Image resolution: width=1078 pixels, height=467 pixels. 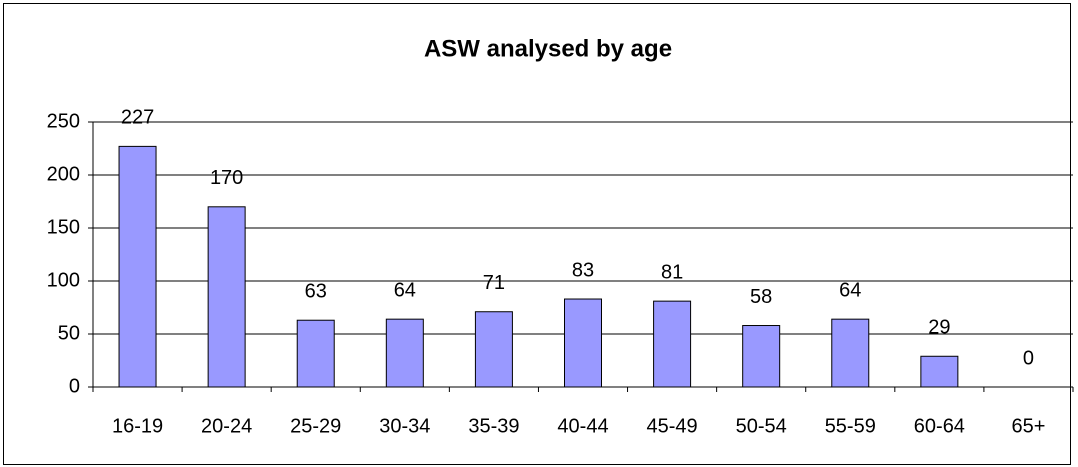 What do you see at coordinates (63, 174) in the screenshot?
I see `y-tick-label: 200` at bounding box center [63, 174].